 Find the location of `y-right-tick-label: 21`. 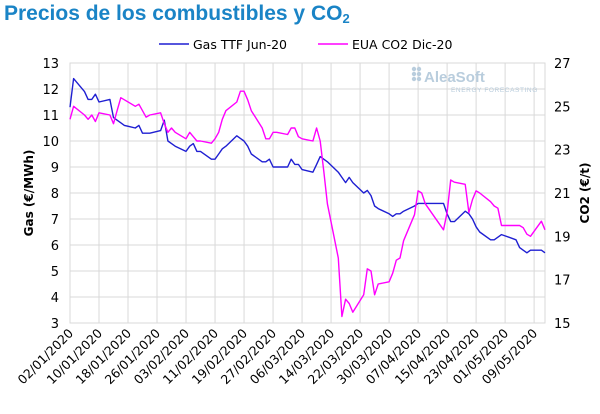

y-right-tick-label: 21 is located at coordinates (562, 194).